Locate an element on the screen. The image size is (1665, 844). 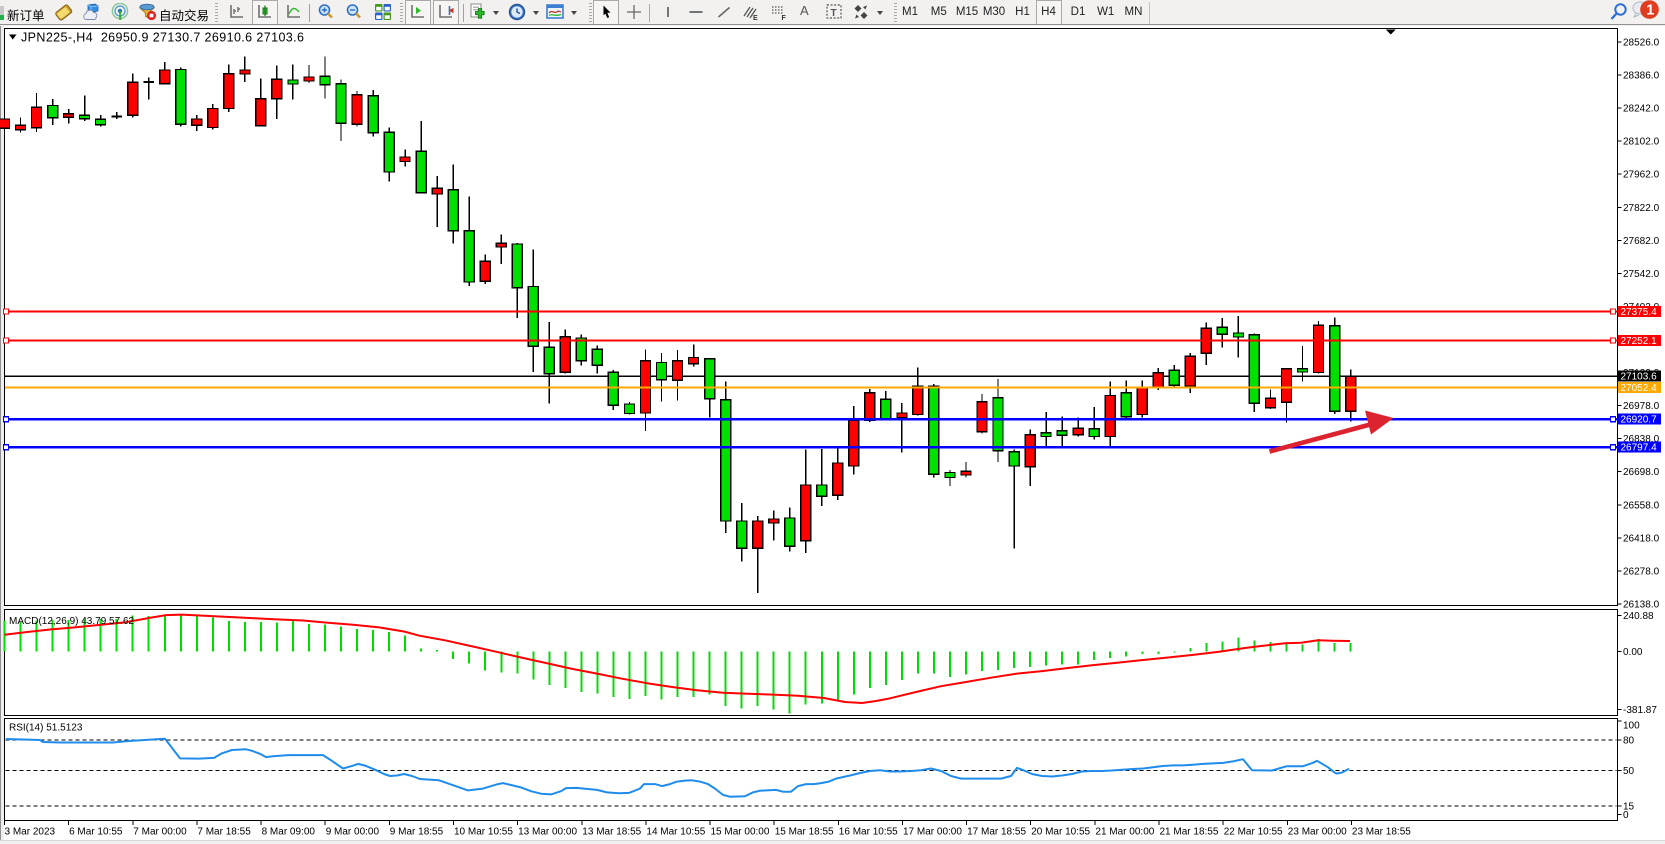
svg-text: 26698.0 is located at coordinates (1641, 472).